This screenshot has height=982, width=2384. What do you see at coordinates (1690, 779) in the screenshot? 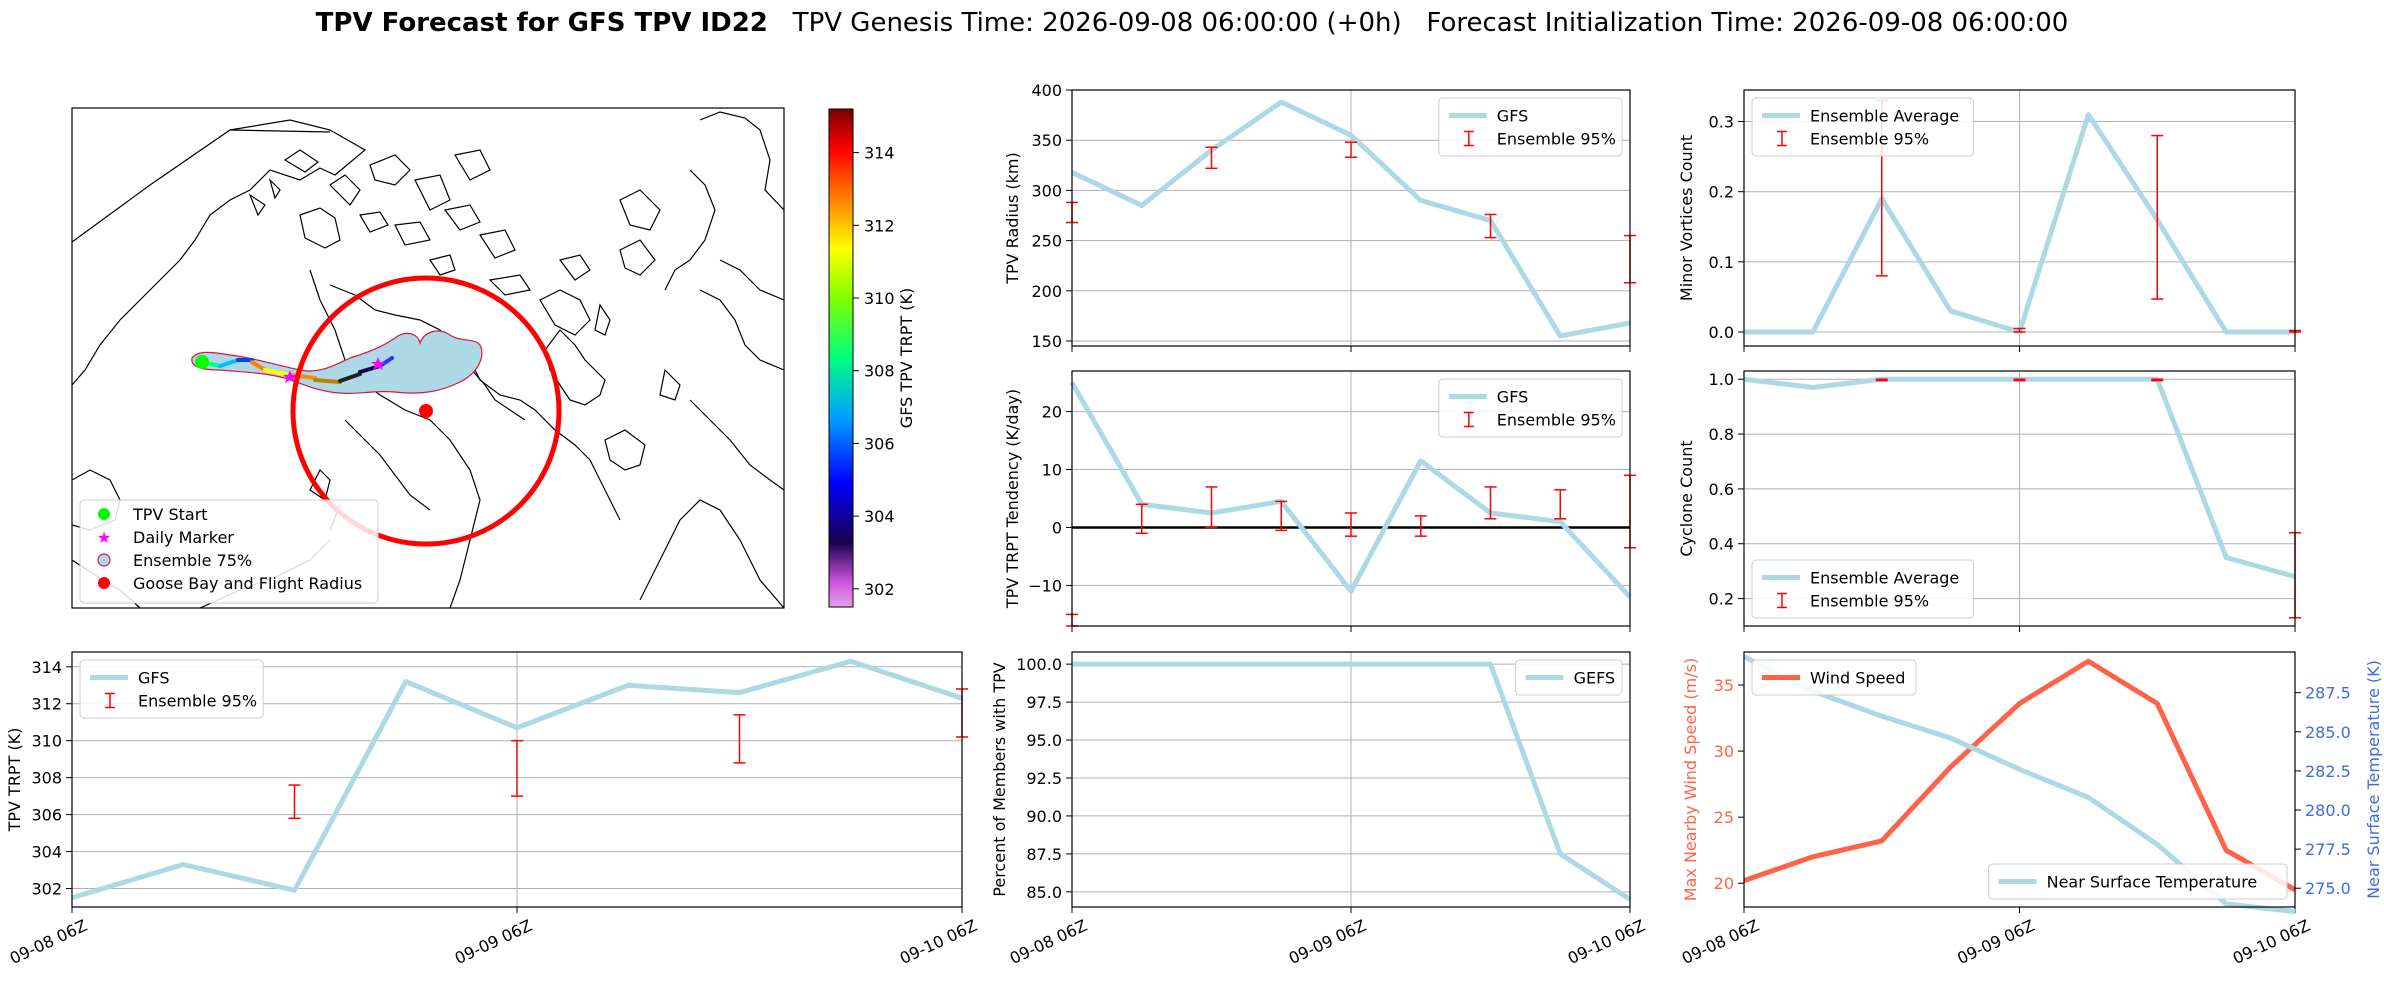
I see `y-axis-label: Max Nearby Wind Speed (m/s)` at bounding box center [1690, 779].